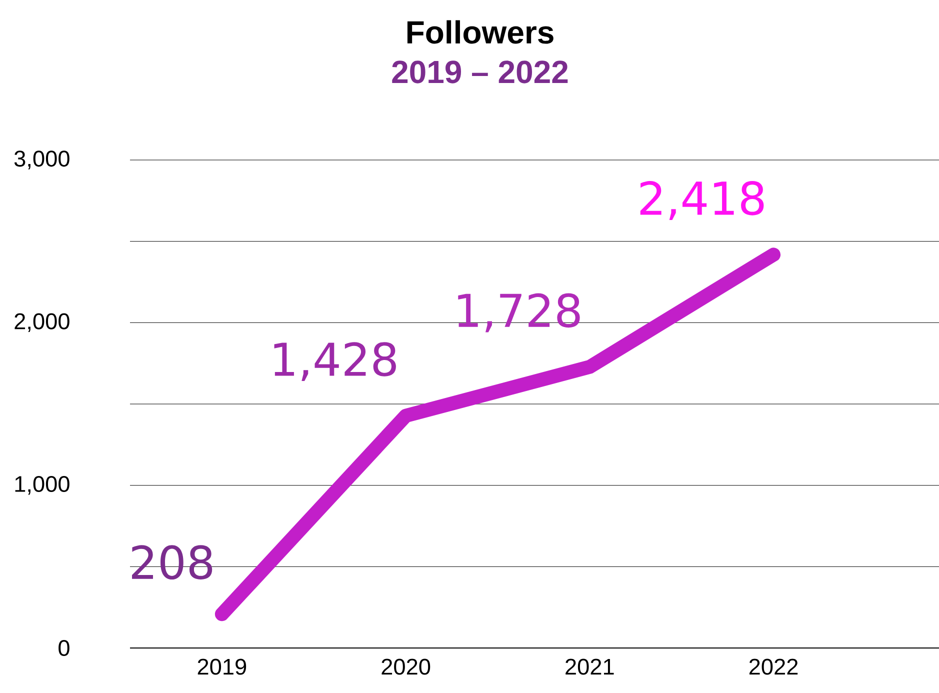  Describe the element at coordinates (335, 362) in the screenshot. I see `data-label: 1,428` at that location.